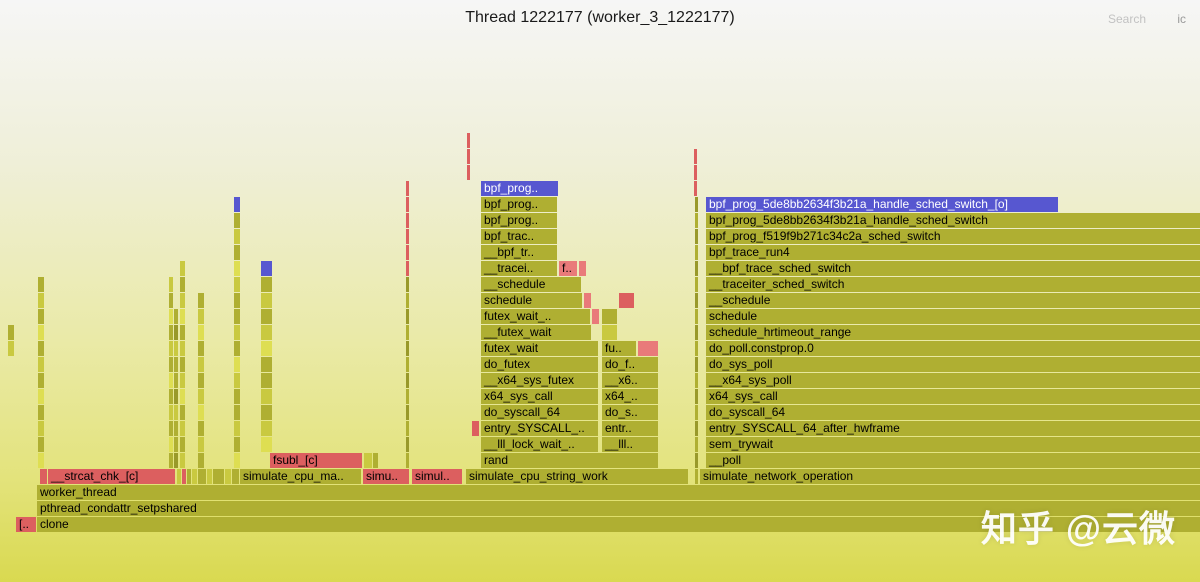  Describe the element at coordinates (953, 460) in the screenshot. I see `flame-frame: __poll` at that location.